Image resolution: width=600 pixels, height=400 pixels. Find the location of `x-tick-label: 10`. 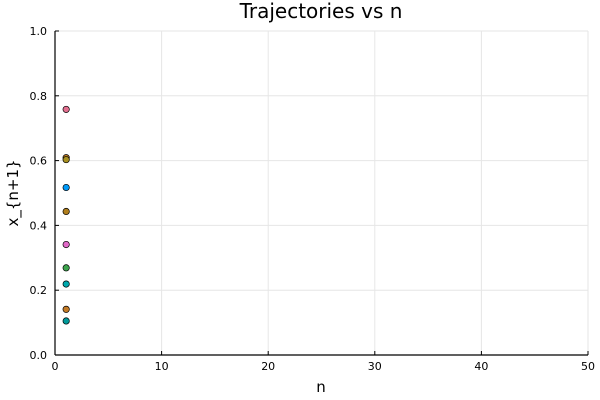

x-tick-label: 10 is located at coordinates (162, 366).